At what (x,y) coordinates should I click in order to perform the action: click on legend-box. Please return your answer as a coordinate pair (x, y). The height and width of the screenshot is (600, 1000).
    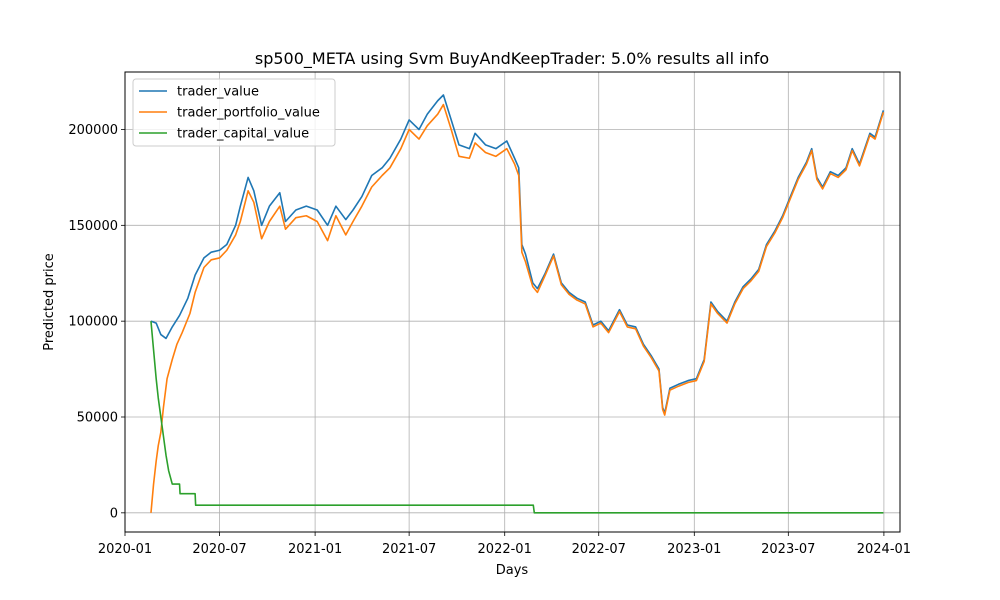
    Looking at the image, I should click on (234, 112).